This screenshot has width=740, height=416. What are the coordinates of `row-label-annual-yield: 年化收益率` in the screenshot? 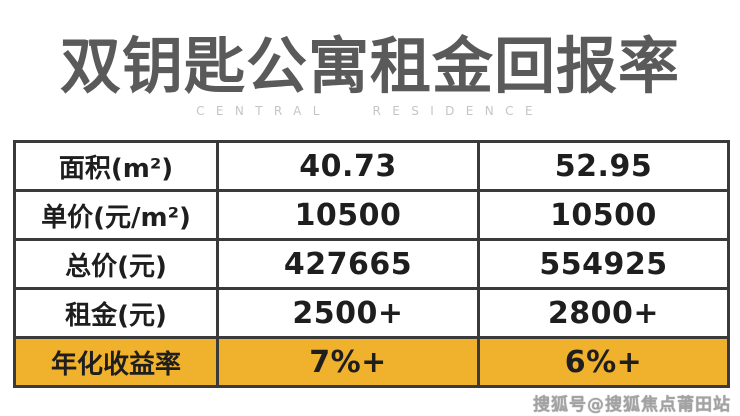 It's located at (116, 362).